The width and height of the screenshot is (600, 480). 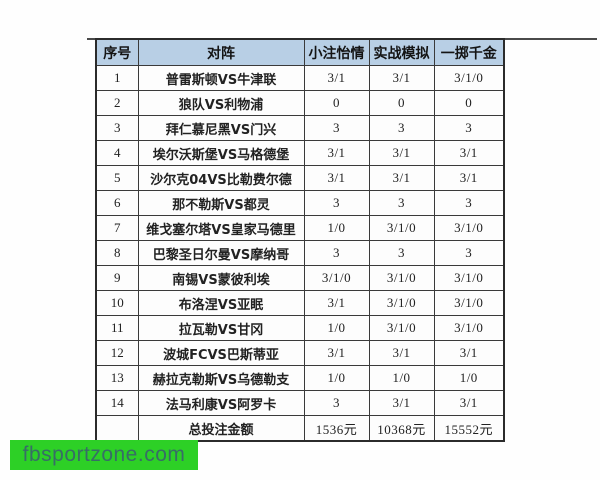 I want to click on row-number-cell: 14, so click(x=117, y=403).